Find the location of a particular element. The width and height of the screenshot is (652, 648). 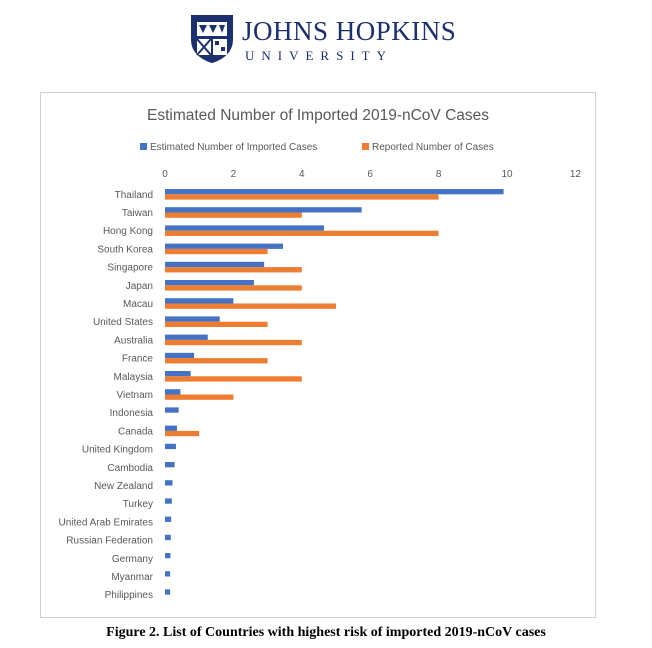

x-tick-label: 0 is located at coordinates (165, 174).